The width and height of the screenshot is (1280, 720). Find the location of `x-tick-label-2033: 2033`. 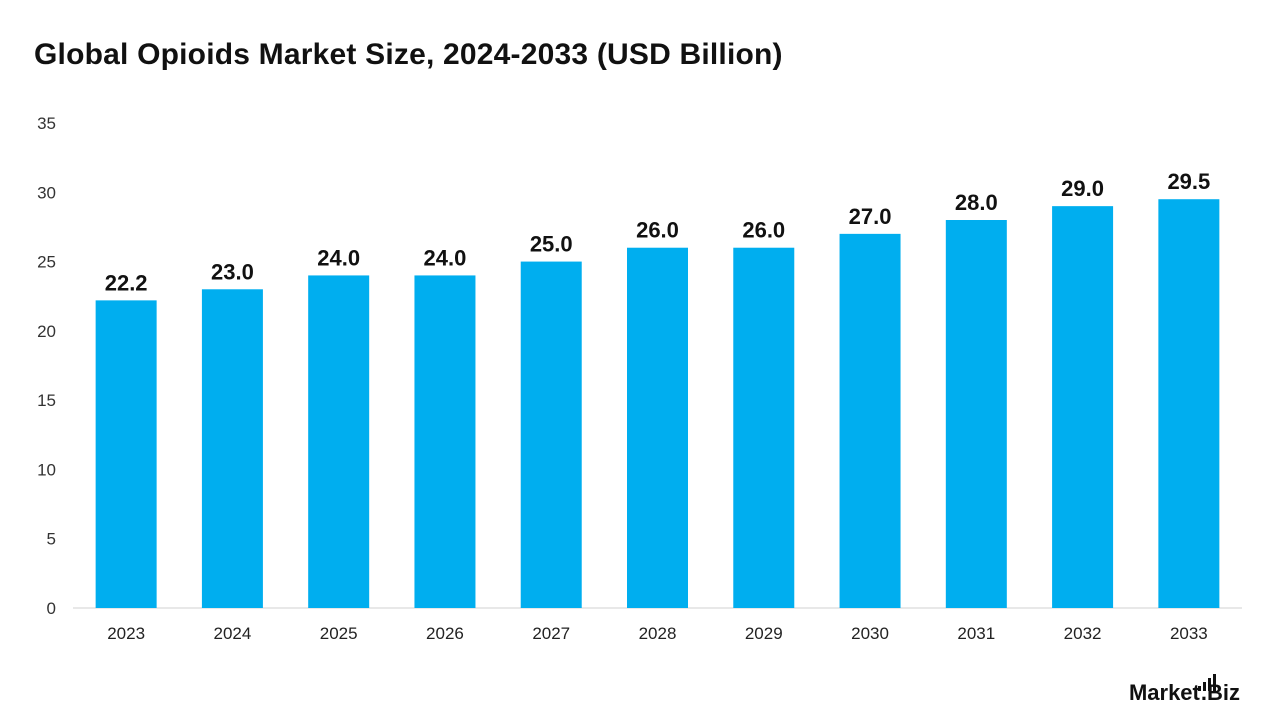

x-tick-label-2033: 2033 is located at coordinates (1189, 633).